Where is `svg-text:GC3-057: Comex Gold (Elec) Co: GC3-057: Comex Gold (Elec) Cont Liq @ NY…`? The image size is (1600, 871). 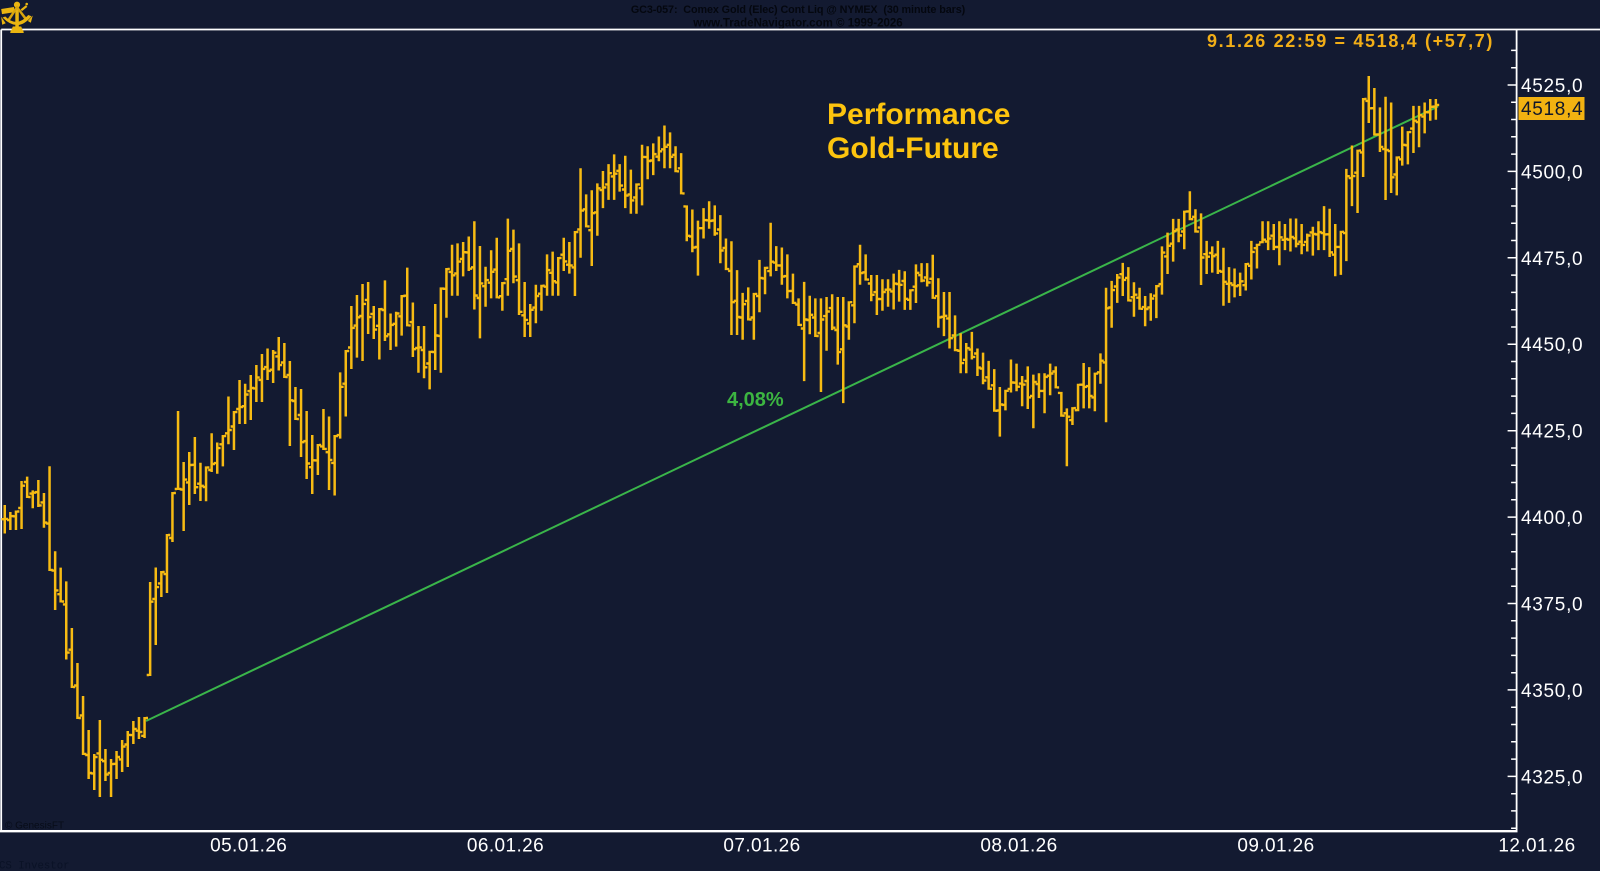
svg-text:GC3-057: Comex Gold (Elec) Co: GC3-057: Comex Gold (Elec) Cont Liq @ NY… is located at coordinates (798, 10).